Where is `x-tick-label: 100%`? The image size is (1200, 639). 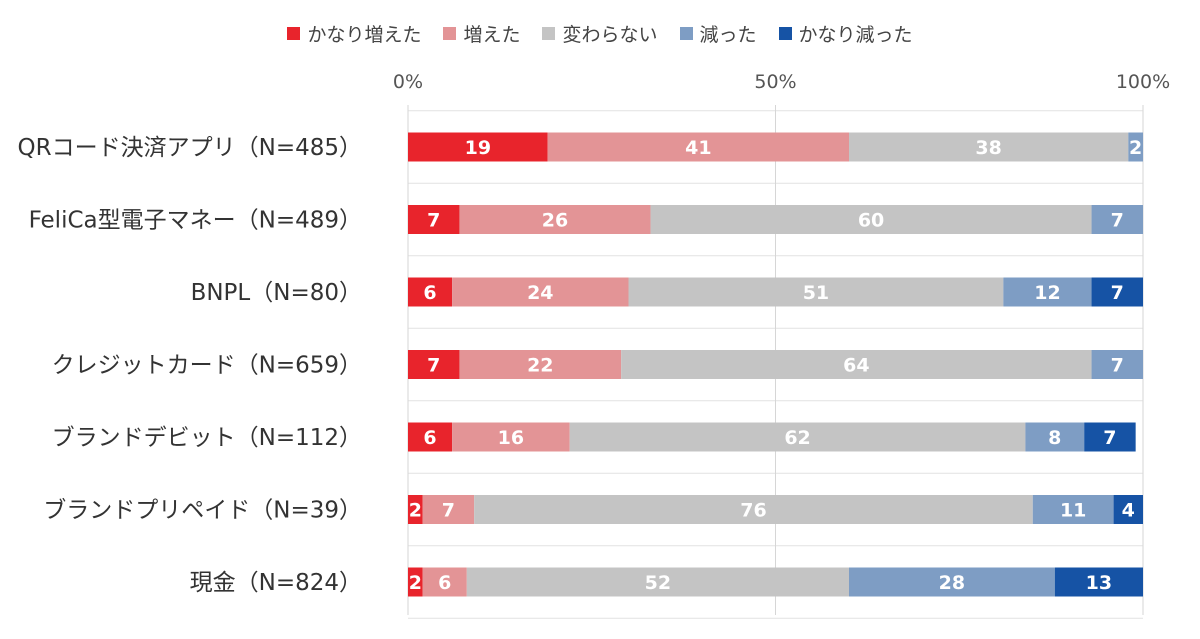
x-tick-label: 100% is located at coordinates (1143, 82).